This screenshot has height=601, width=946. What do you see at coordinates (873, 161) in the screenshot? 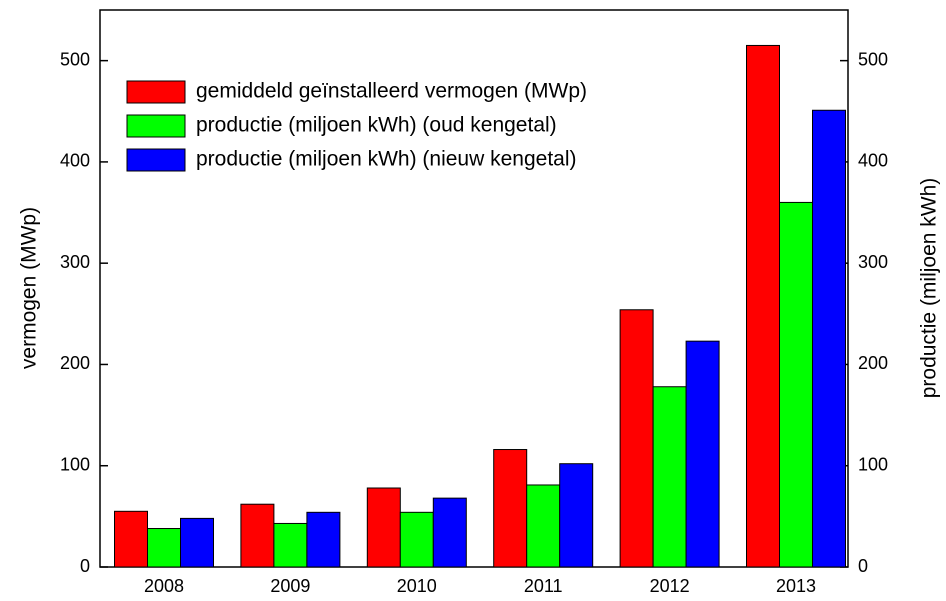
I see `y2-tick-label: 400` at bounding box center [873, 161].